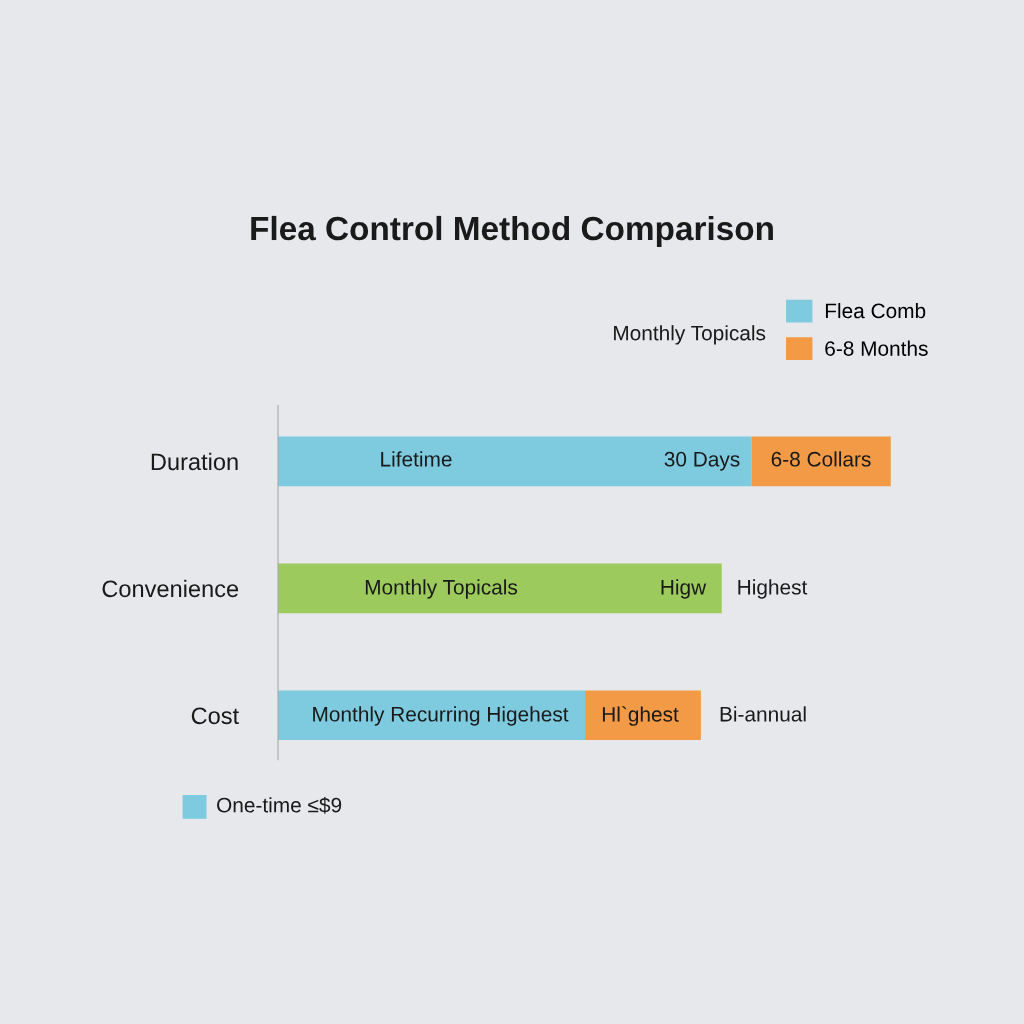  Describe the element at coordinates (876, 348) in the screenshot. I see `legend-label: 6-8 Months` at that location.